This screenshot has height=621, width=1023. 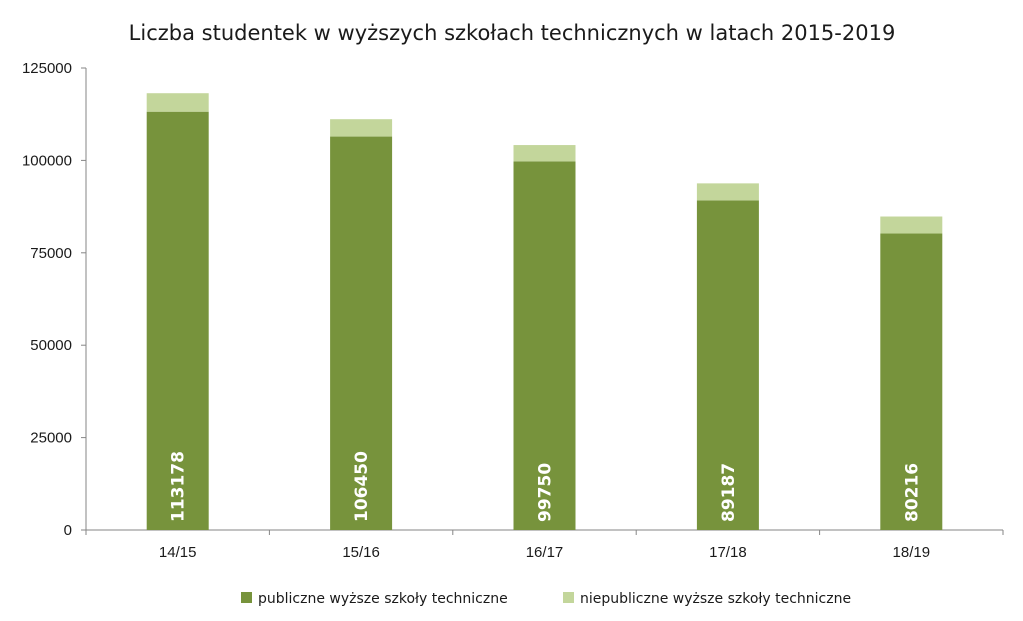 What do you see at coordinates (568, 597) in the screenshot?
I see `legend-swatch-niepubliczne` at bounding box center [568, 597].